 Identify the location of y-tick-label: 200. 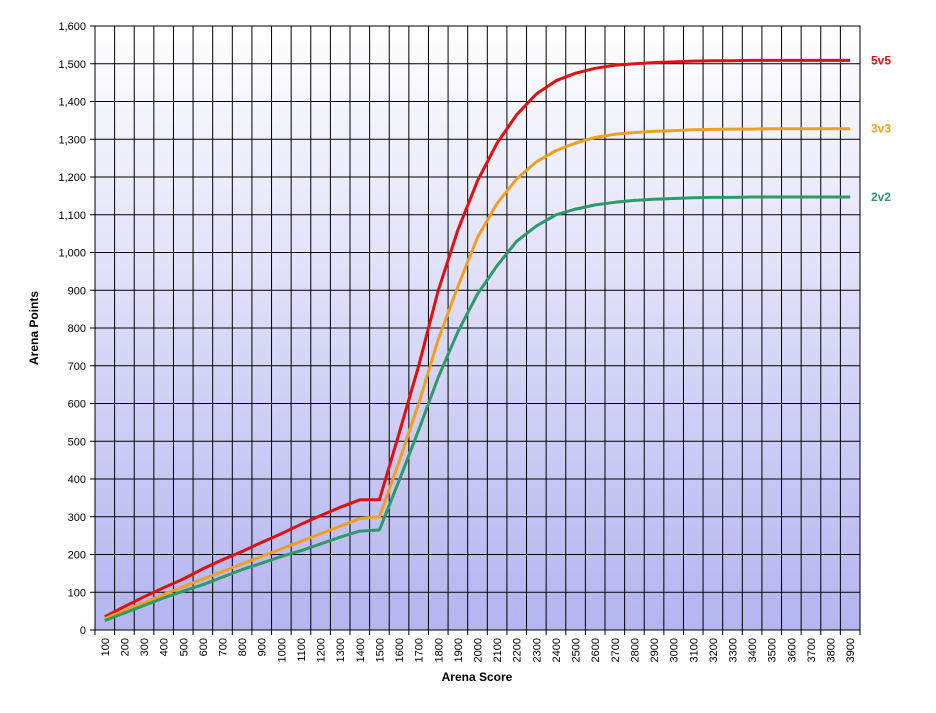
(77, 556).